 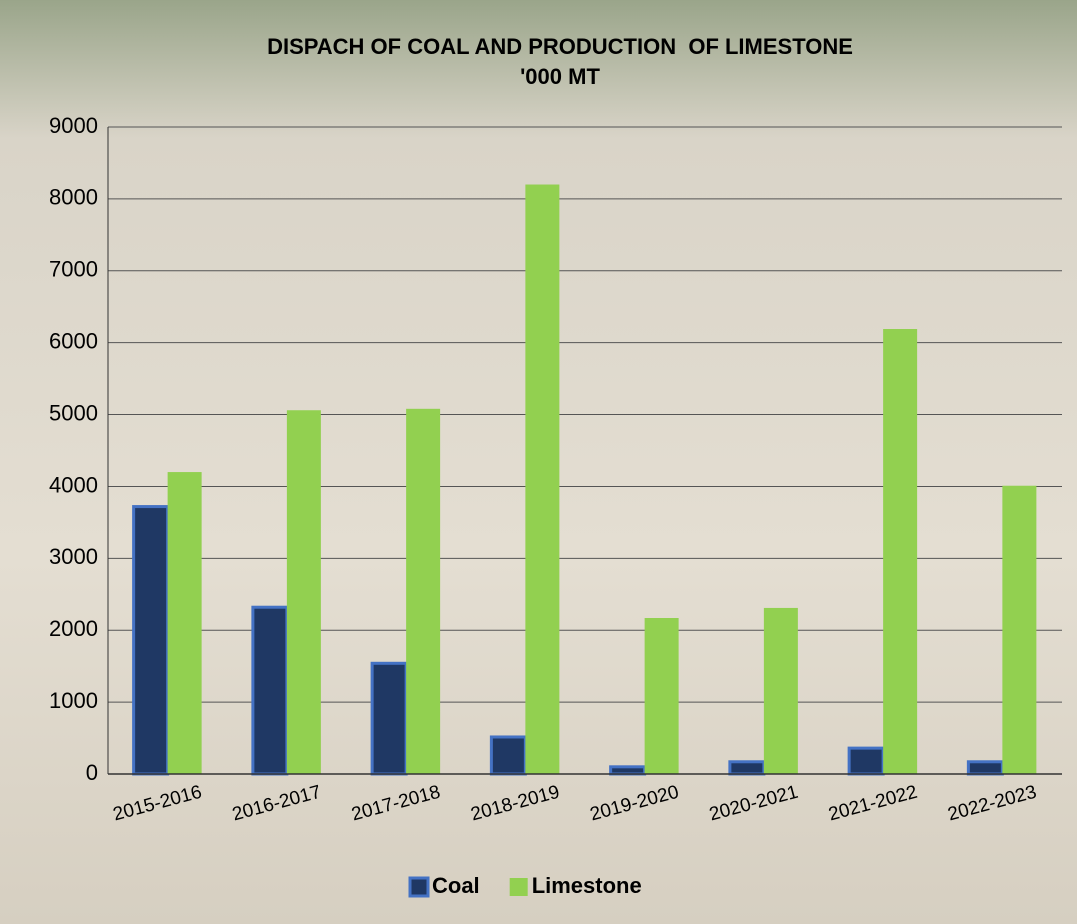 What do you see at coordinates (456, 885) in the screenshot?
I see `legend-label: Coal` at bounding box center [456, 885].